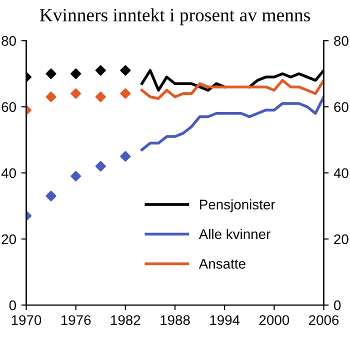  Describe the element at coordinates (341, 41) in the screenshot. I see `y2-tick-label: 80` at that location.